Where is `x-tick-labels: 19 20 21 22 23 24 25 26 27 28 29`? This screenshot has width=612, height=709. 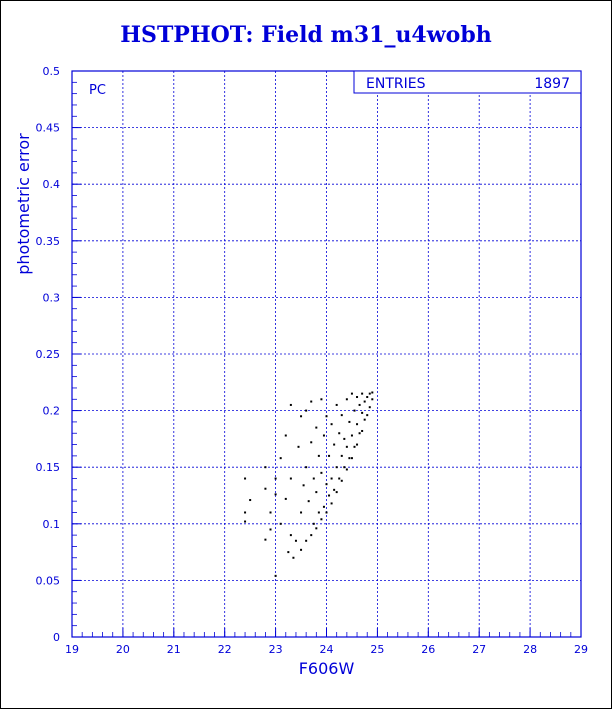
x-tick-labels: 19 20 21 22 23 24 25 26 27 28 29 is located at coordinates (326, 649).